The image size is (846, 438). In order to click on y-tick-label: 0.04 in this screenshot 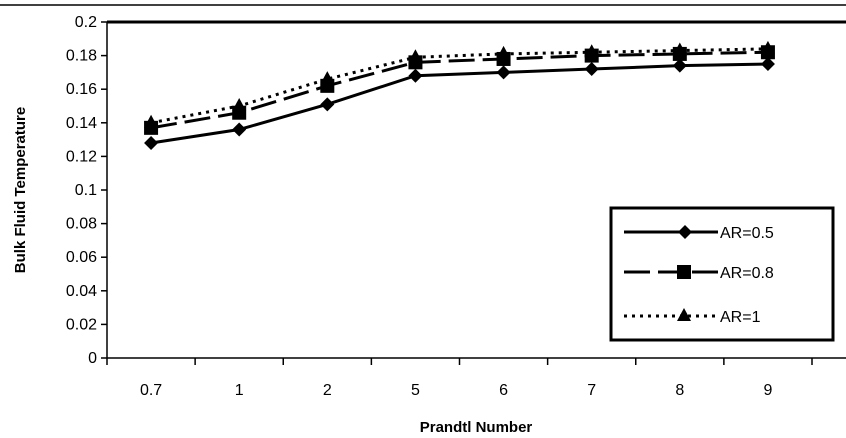, I will do `click(81, 291)`.